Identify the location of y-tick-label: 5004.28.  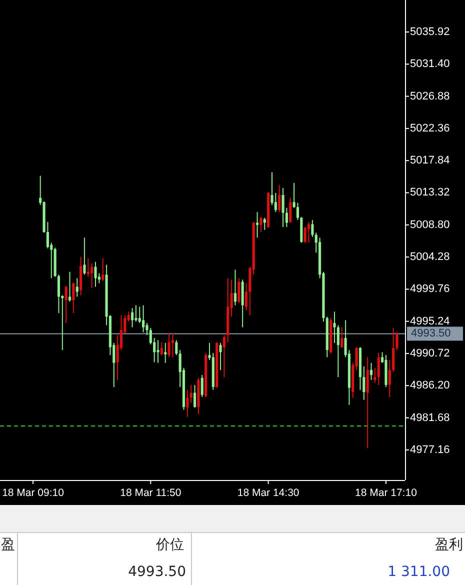
(430, 257).